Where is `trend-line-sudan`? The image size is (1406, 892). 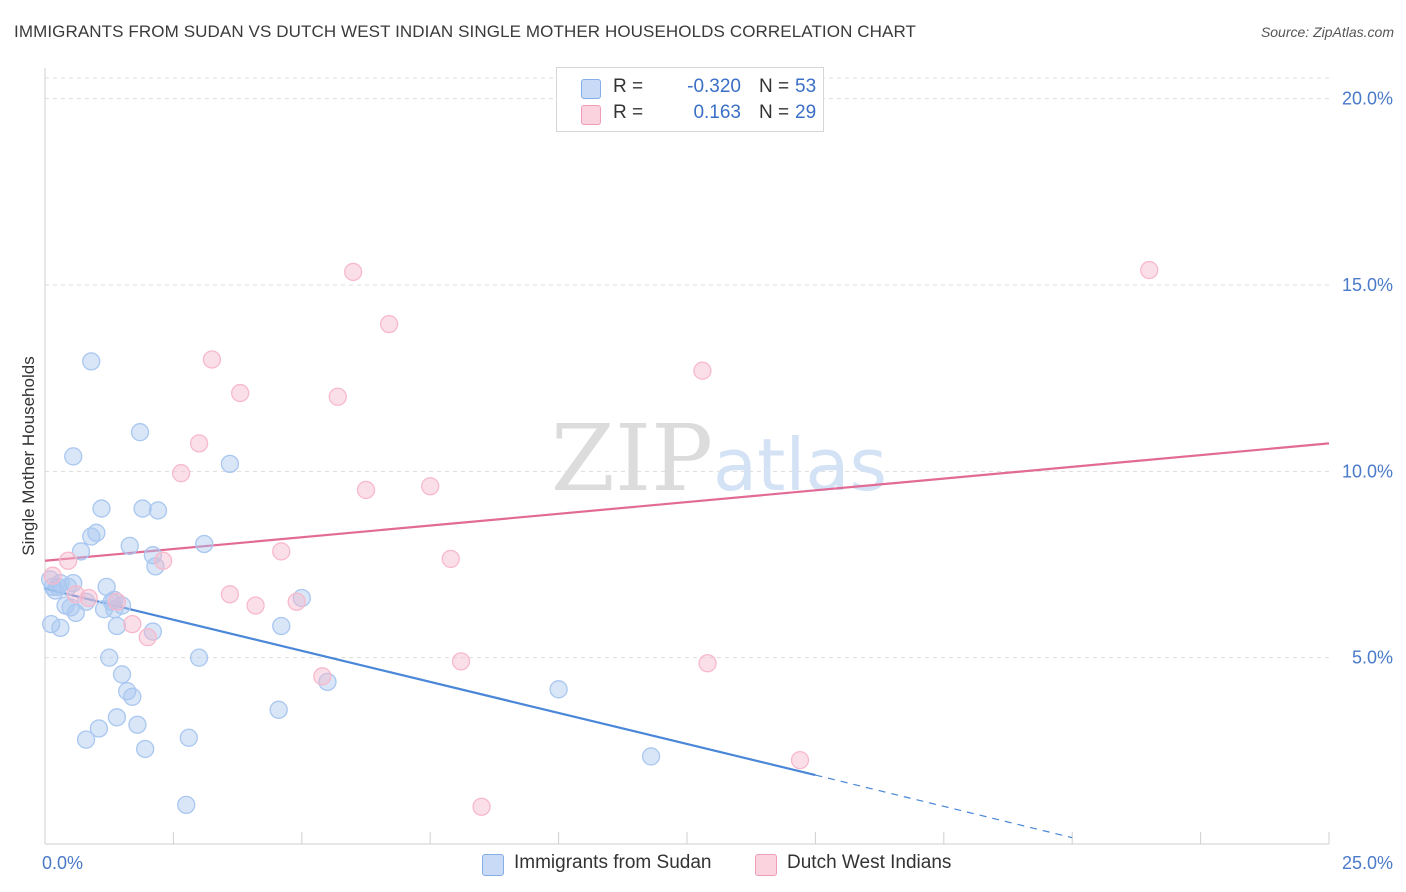 trend-line-sudan is located at coordinates (430, 682).